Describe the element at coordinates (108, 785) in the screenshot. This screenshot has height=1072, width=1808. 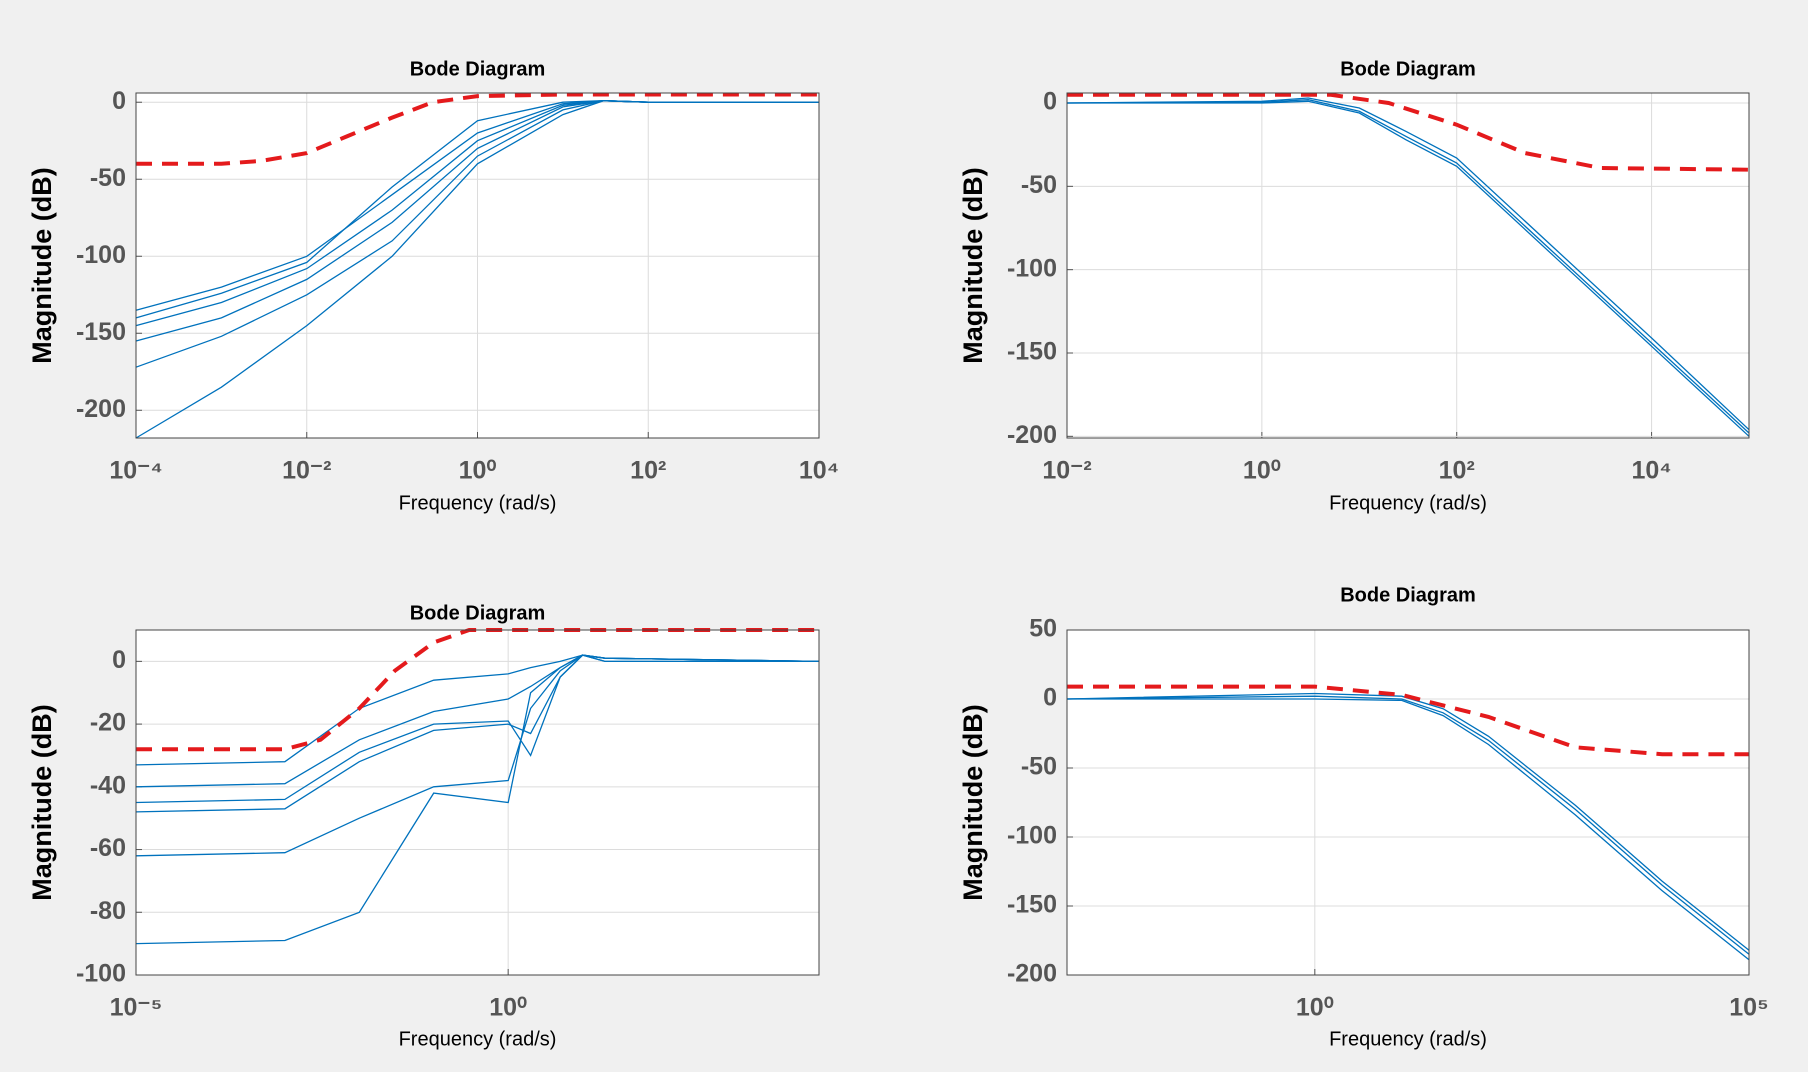
I see `y-tick-label: -40` at that location.